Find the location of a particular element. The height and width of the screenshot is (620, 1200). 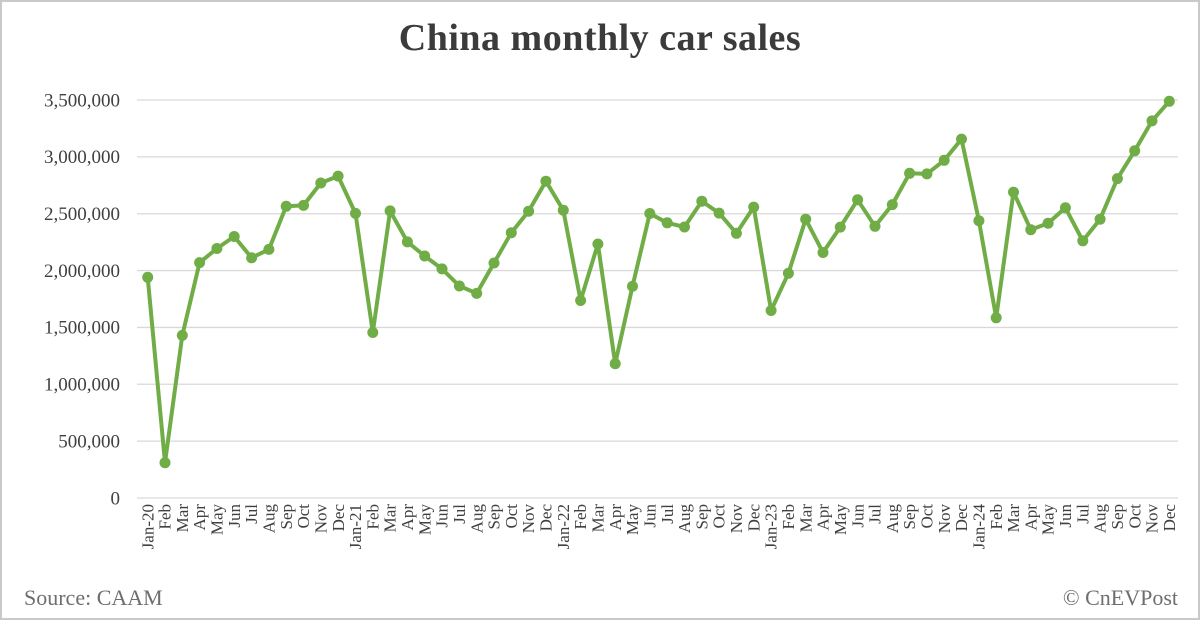

copyright-credit: © CnEVPost is located at coordinates (1120, 597).